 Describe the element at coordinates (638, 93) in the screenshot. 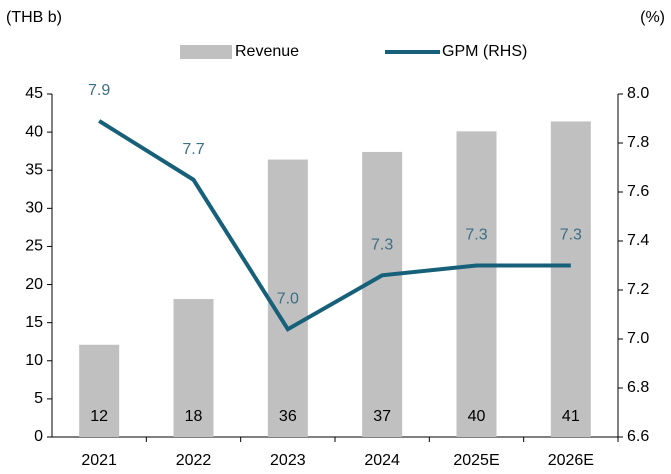

I see `y2-tick-label: 8.0` at that location.